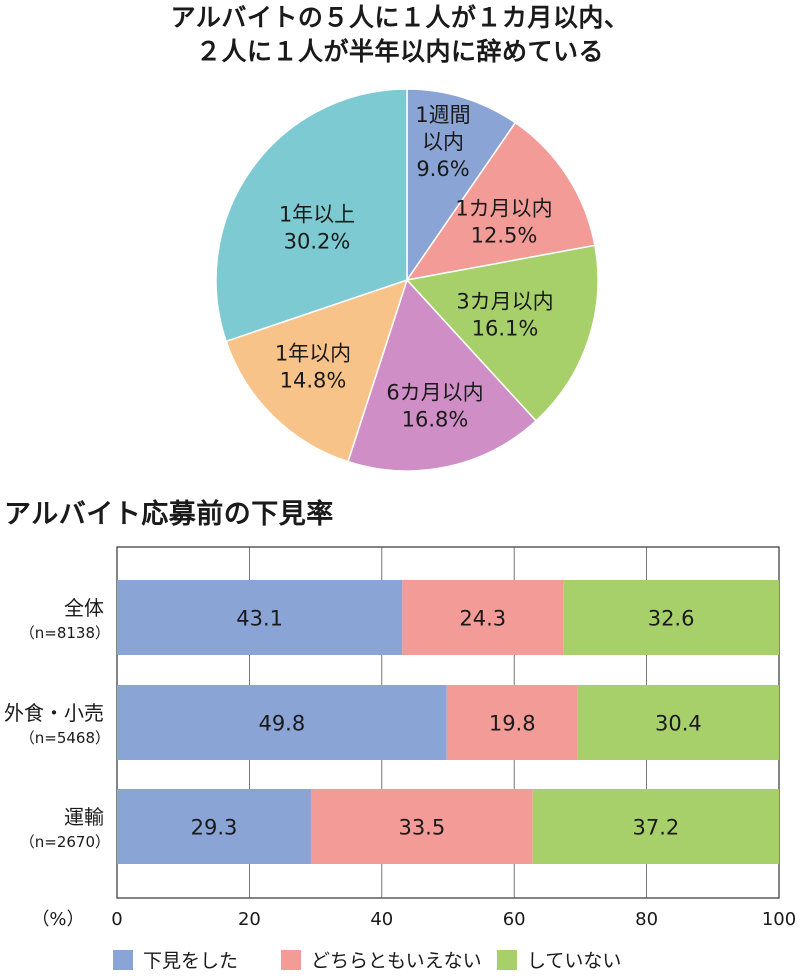 The width and height of the screenshot is (800, 979). Describe the element at coordinates (65, 738) in the screenshot. I see `category-sample-size: （n=5468）` at that location.